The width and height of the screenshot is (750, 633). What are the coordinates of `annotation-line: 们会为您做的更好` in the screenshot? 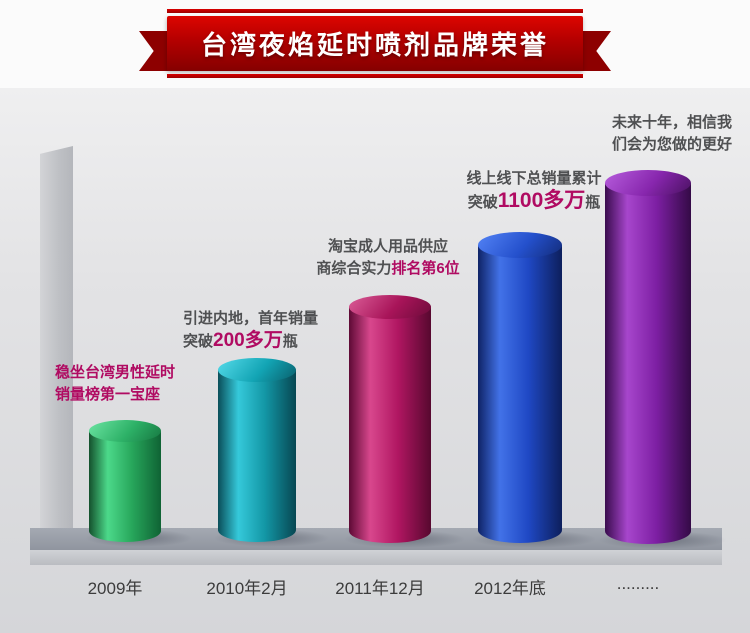 It's located at (672, 145).